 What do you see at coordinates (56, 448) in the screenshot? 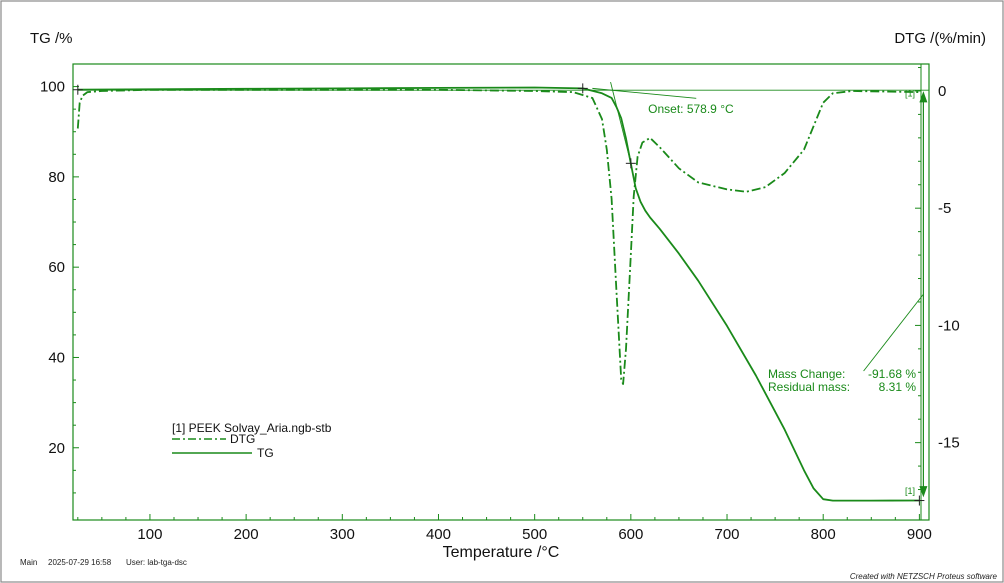
I see `y-left-tick-label: 20` at bounding box center [56, 448].